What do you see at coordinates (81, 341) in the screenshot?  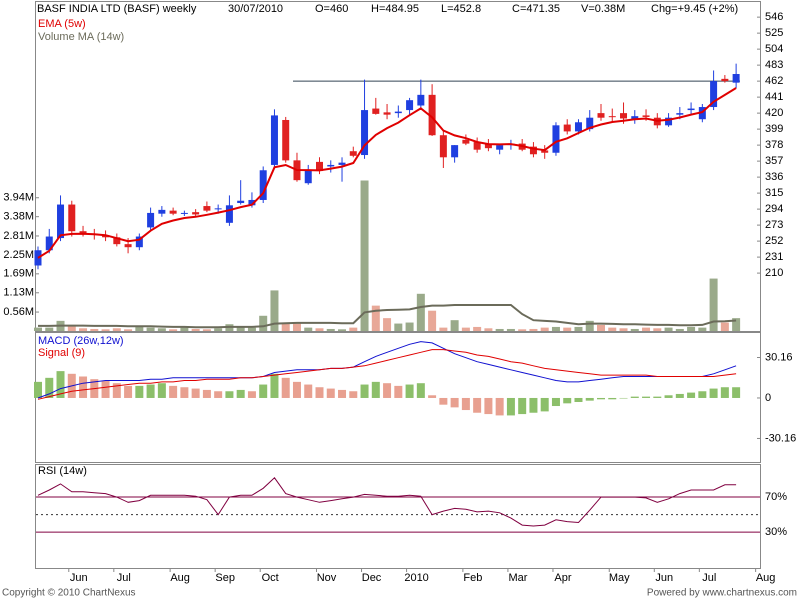 I see `legend-macd: MACD (26w,12w)` at bounding box center [81, 341].